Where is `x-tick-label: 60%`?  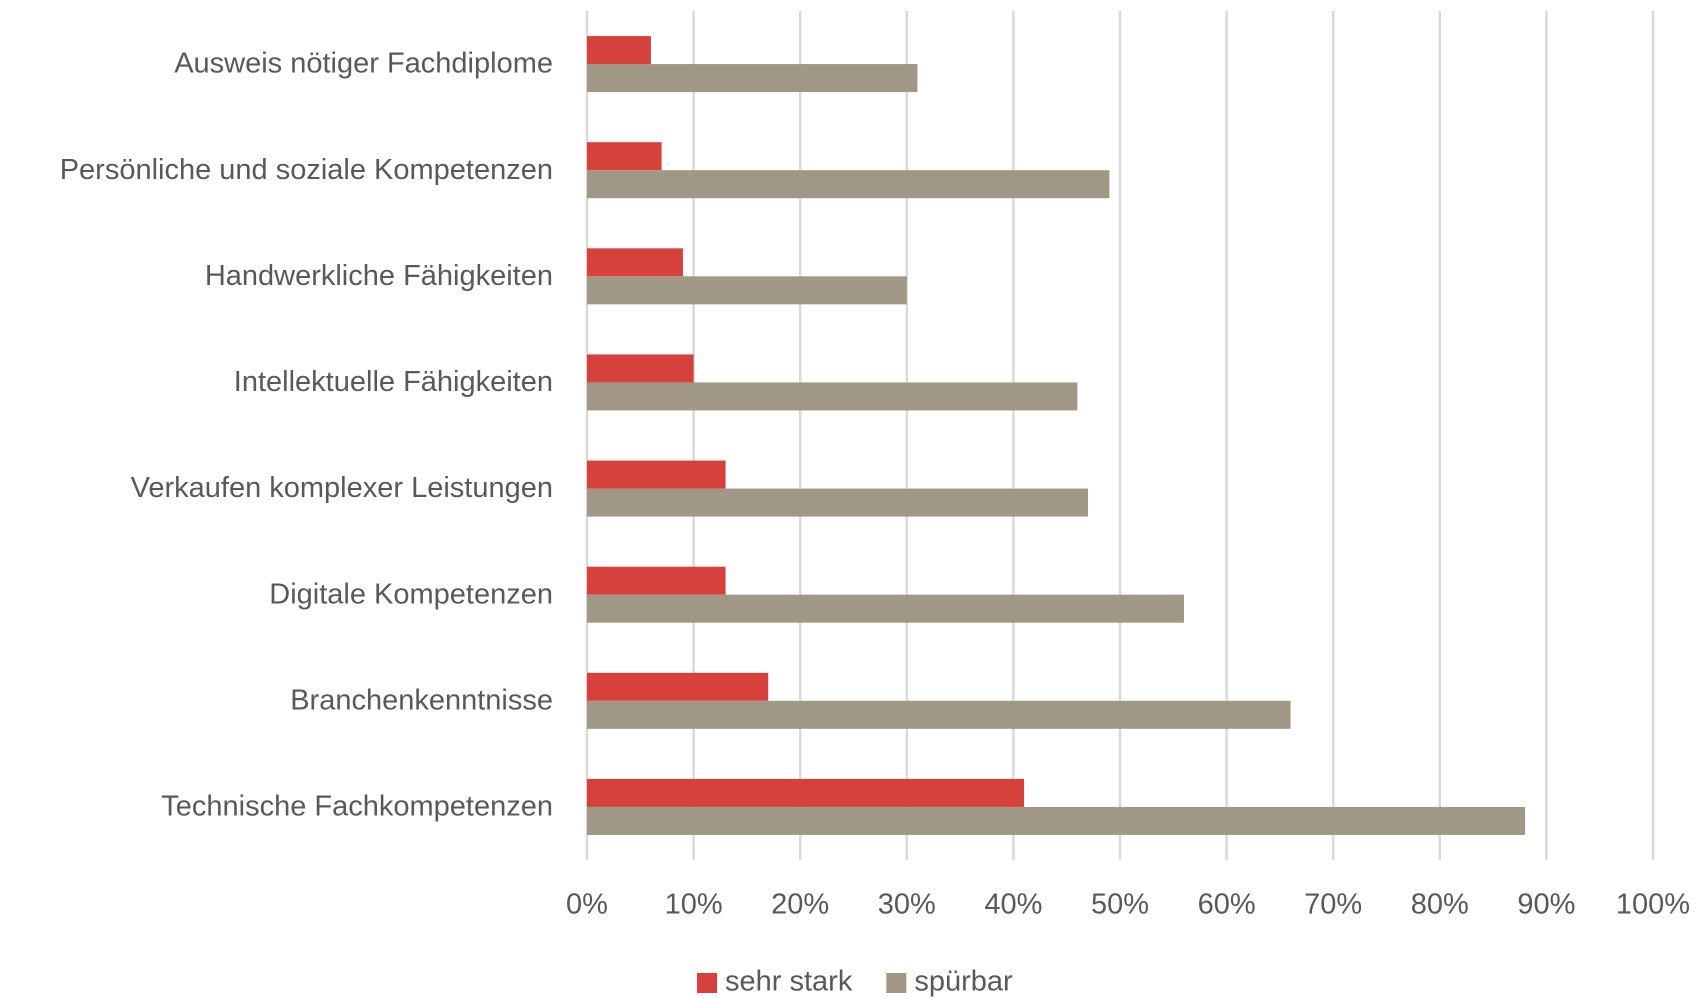
x-tick-label: 60% is located at coordinates (1227, 905).